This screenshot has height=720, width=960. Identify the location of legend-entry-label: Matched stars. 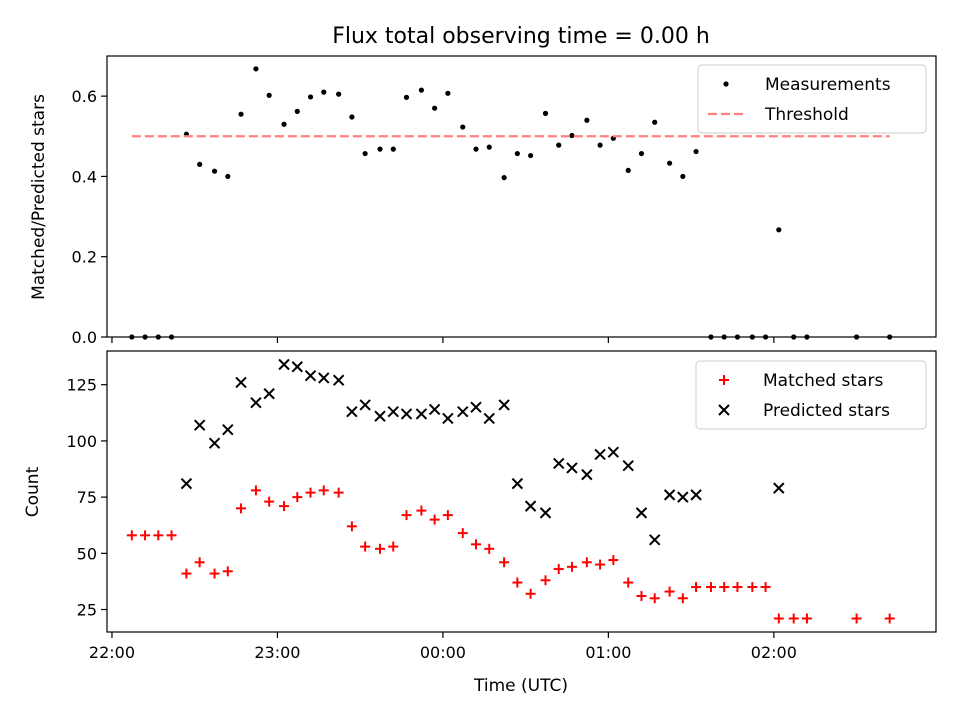
(823, 381).